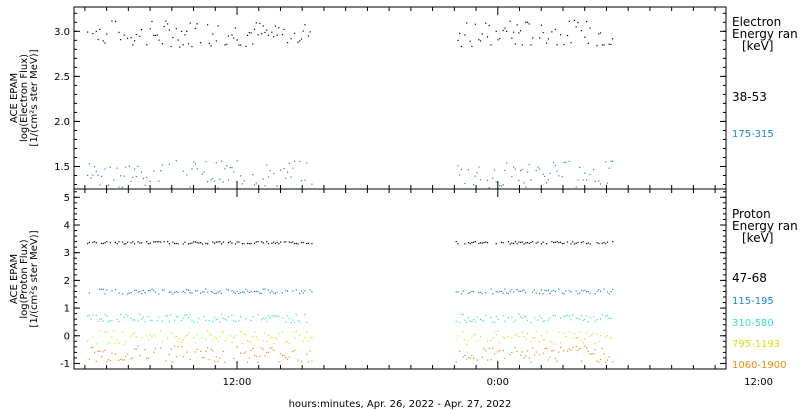  Describe the element at coordinates (756, 344) in the screenshot. I see `legend-entry: 795-1193` at that location.